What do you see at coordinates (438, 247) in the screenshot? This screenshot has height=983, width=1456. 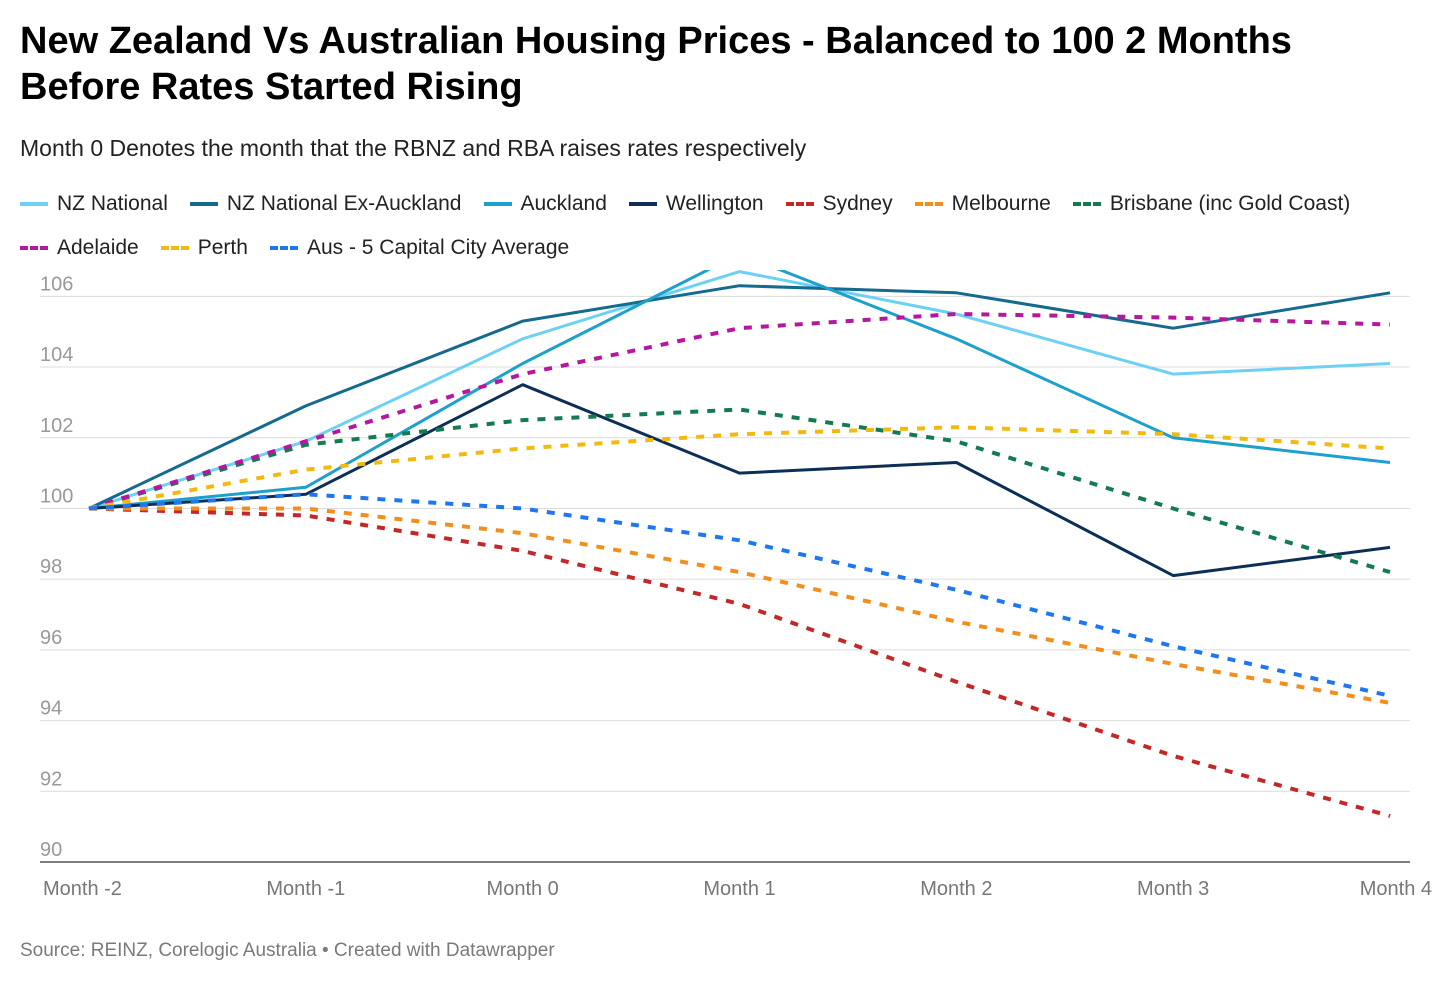 I see `legend-label: Aus - 5 Capital City Average` at bounding box center [438, 247].